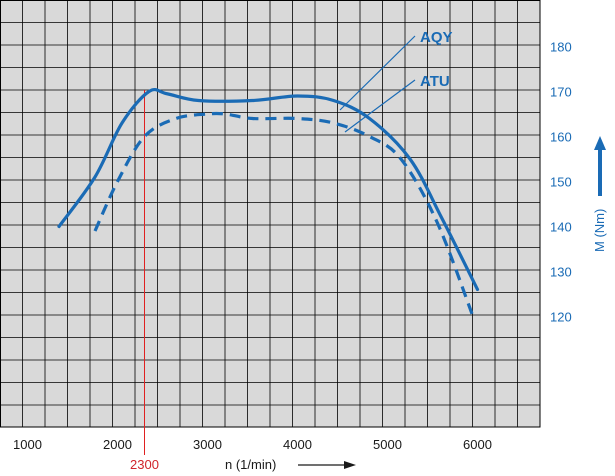 The width and height of the screenshot is (615, 476). What do you see at coordinates (561, 137) in the screenshot?
I see `y-tick-label: 160` at bounding box center [561, 137].